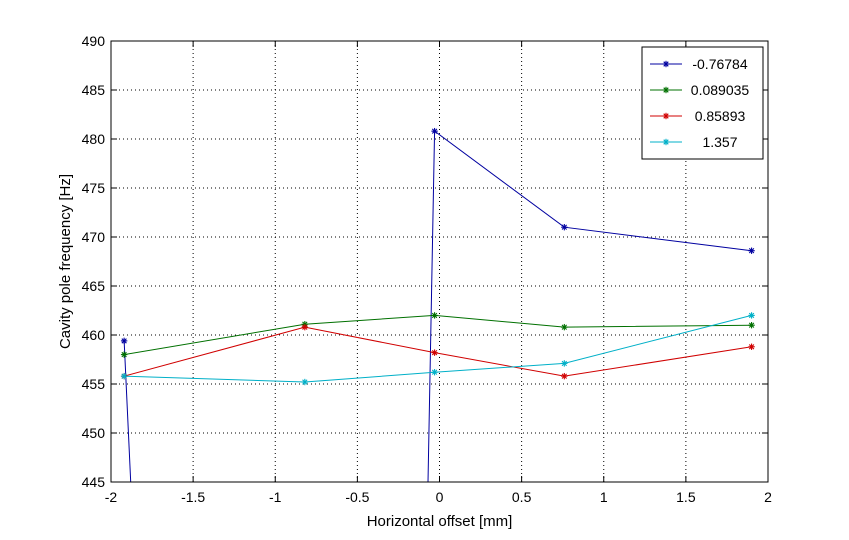 The height and width of the screenshot is (540, 849). I want to click on x-tick-label: 2, so click(768, 497).